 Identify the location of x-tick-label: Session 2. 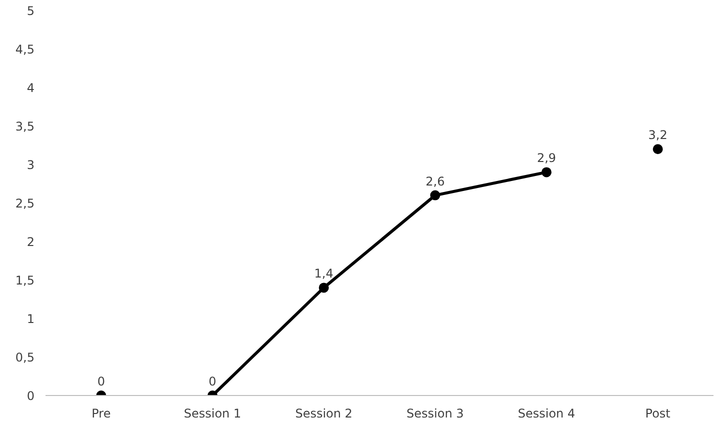
(323, 413).